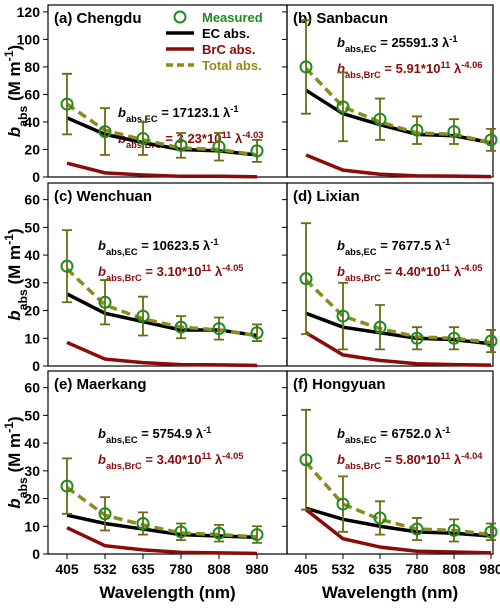  What do you see at coordinates (36, 177) in the screenshot?
I see `y-tick-label: 0` at bounding box center [36, 177].